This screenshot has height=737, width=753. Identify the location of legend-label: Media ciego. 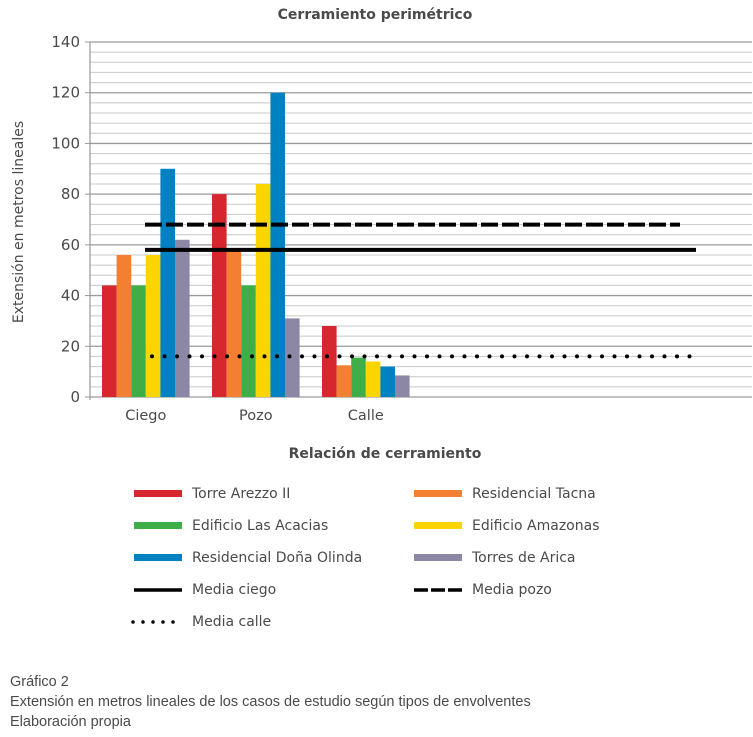
(234, 590).